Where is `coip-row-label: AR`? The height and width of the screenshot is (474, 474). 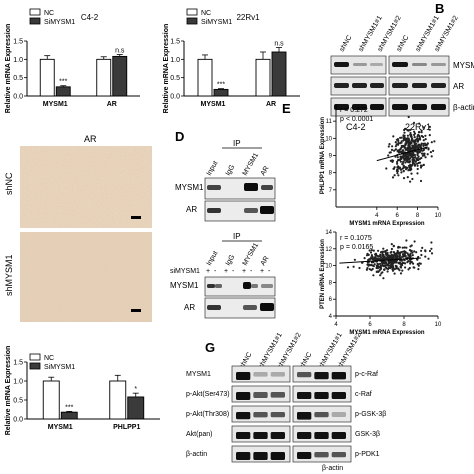 coip-row-label: AR is located at coordinates (191, 209).